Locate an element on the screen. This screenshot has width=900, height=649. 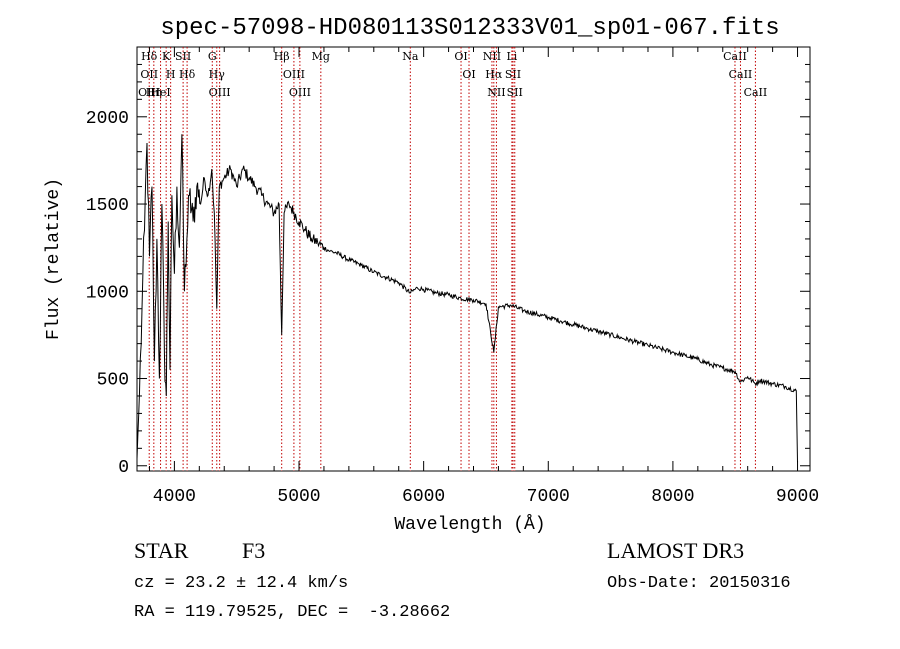
y-tick-label: 1000 is located at coordinates (107, 293).